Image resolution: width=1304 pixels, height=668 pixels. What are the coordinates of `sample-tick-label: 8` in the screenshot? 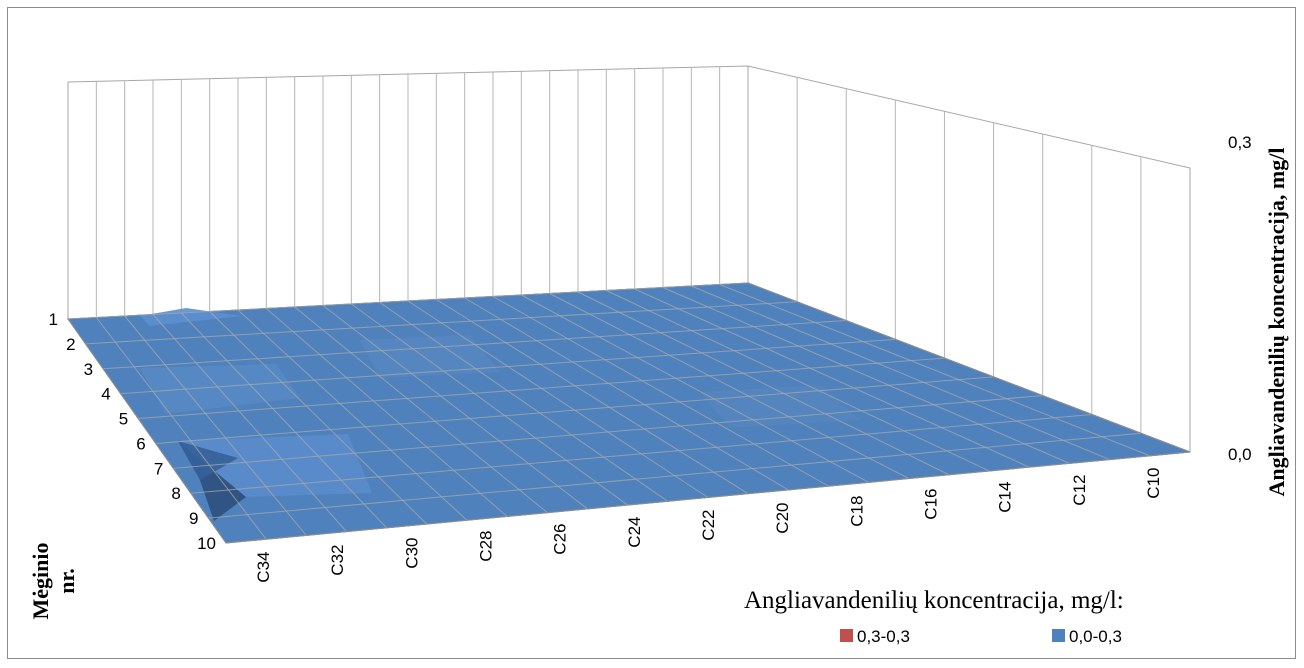 It's located at (175, 493).